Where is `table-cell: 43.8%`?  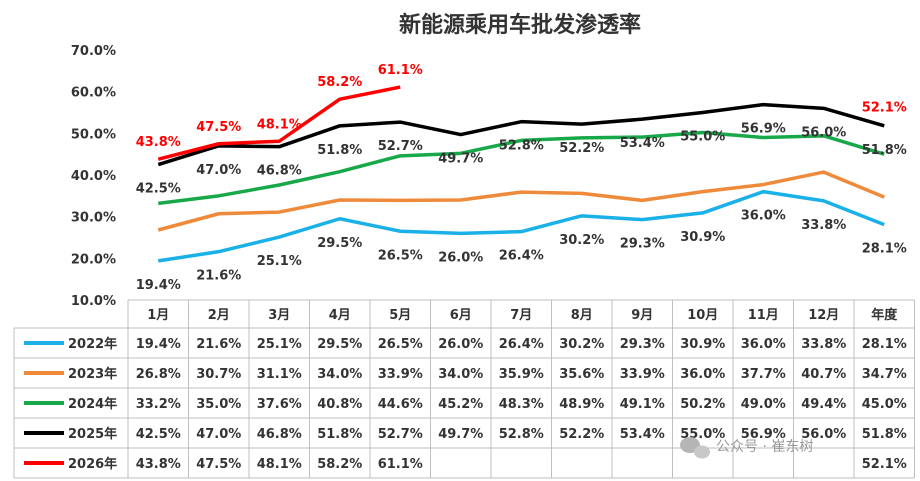
table-cell: 43.8% is located at coordinates (158, 464).